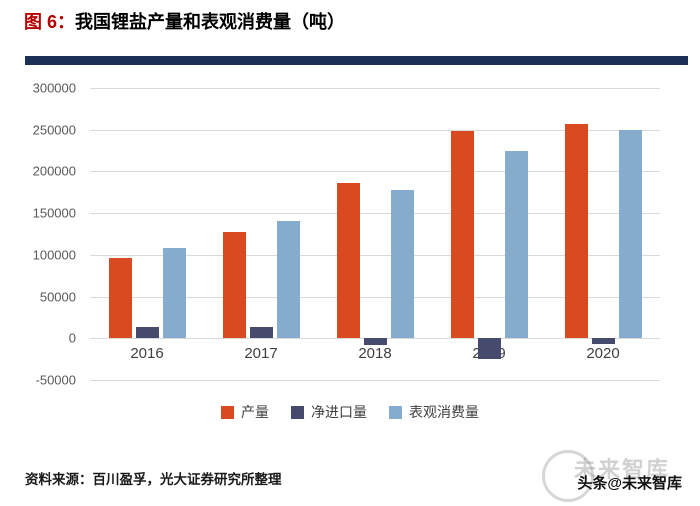 The width and height of the screenshot is (700, 506). I want to click on legend-label: 产量, so click(255, 412).